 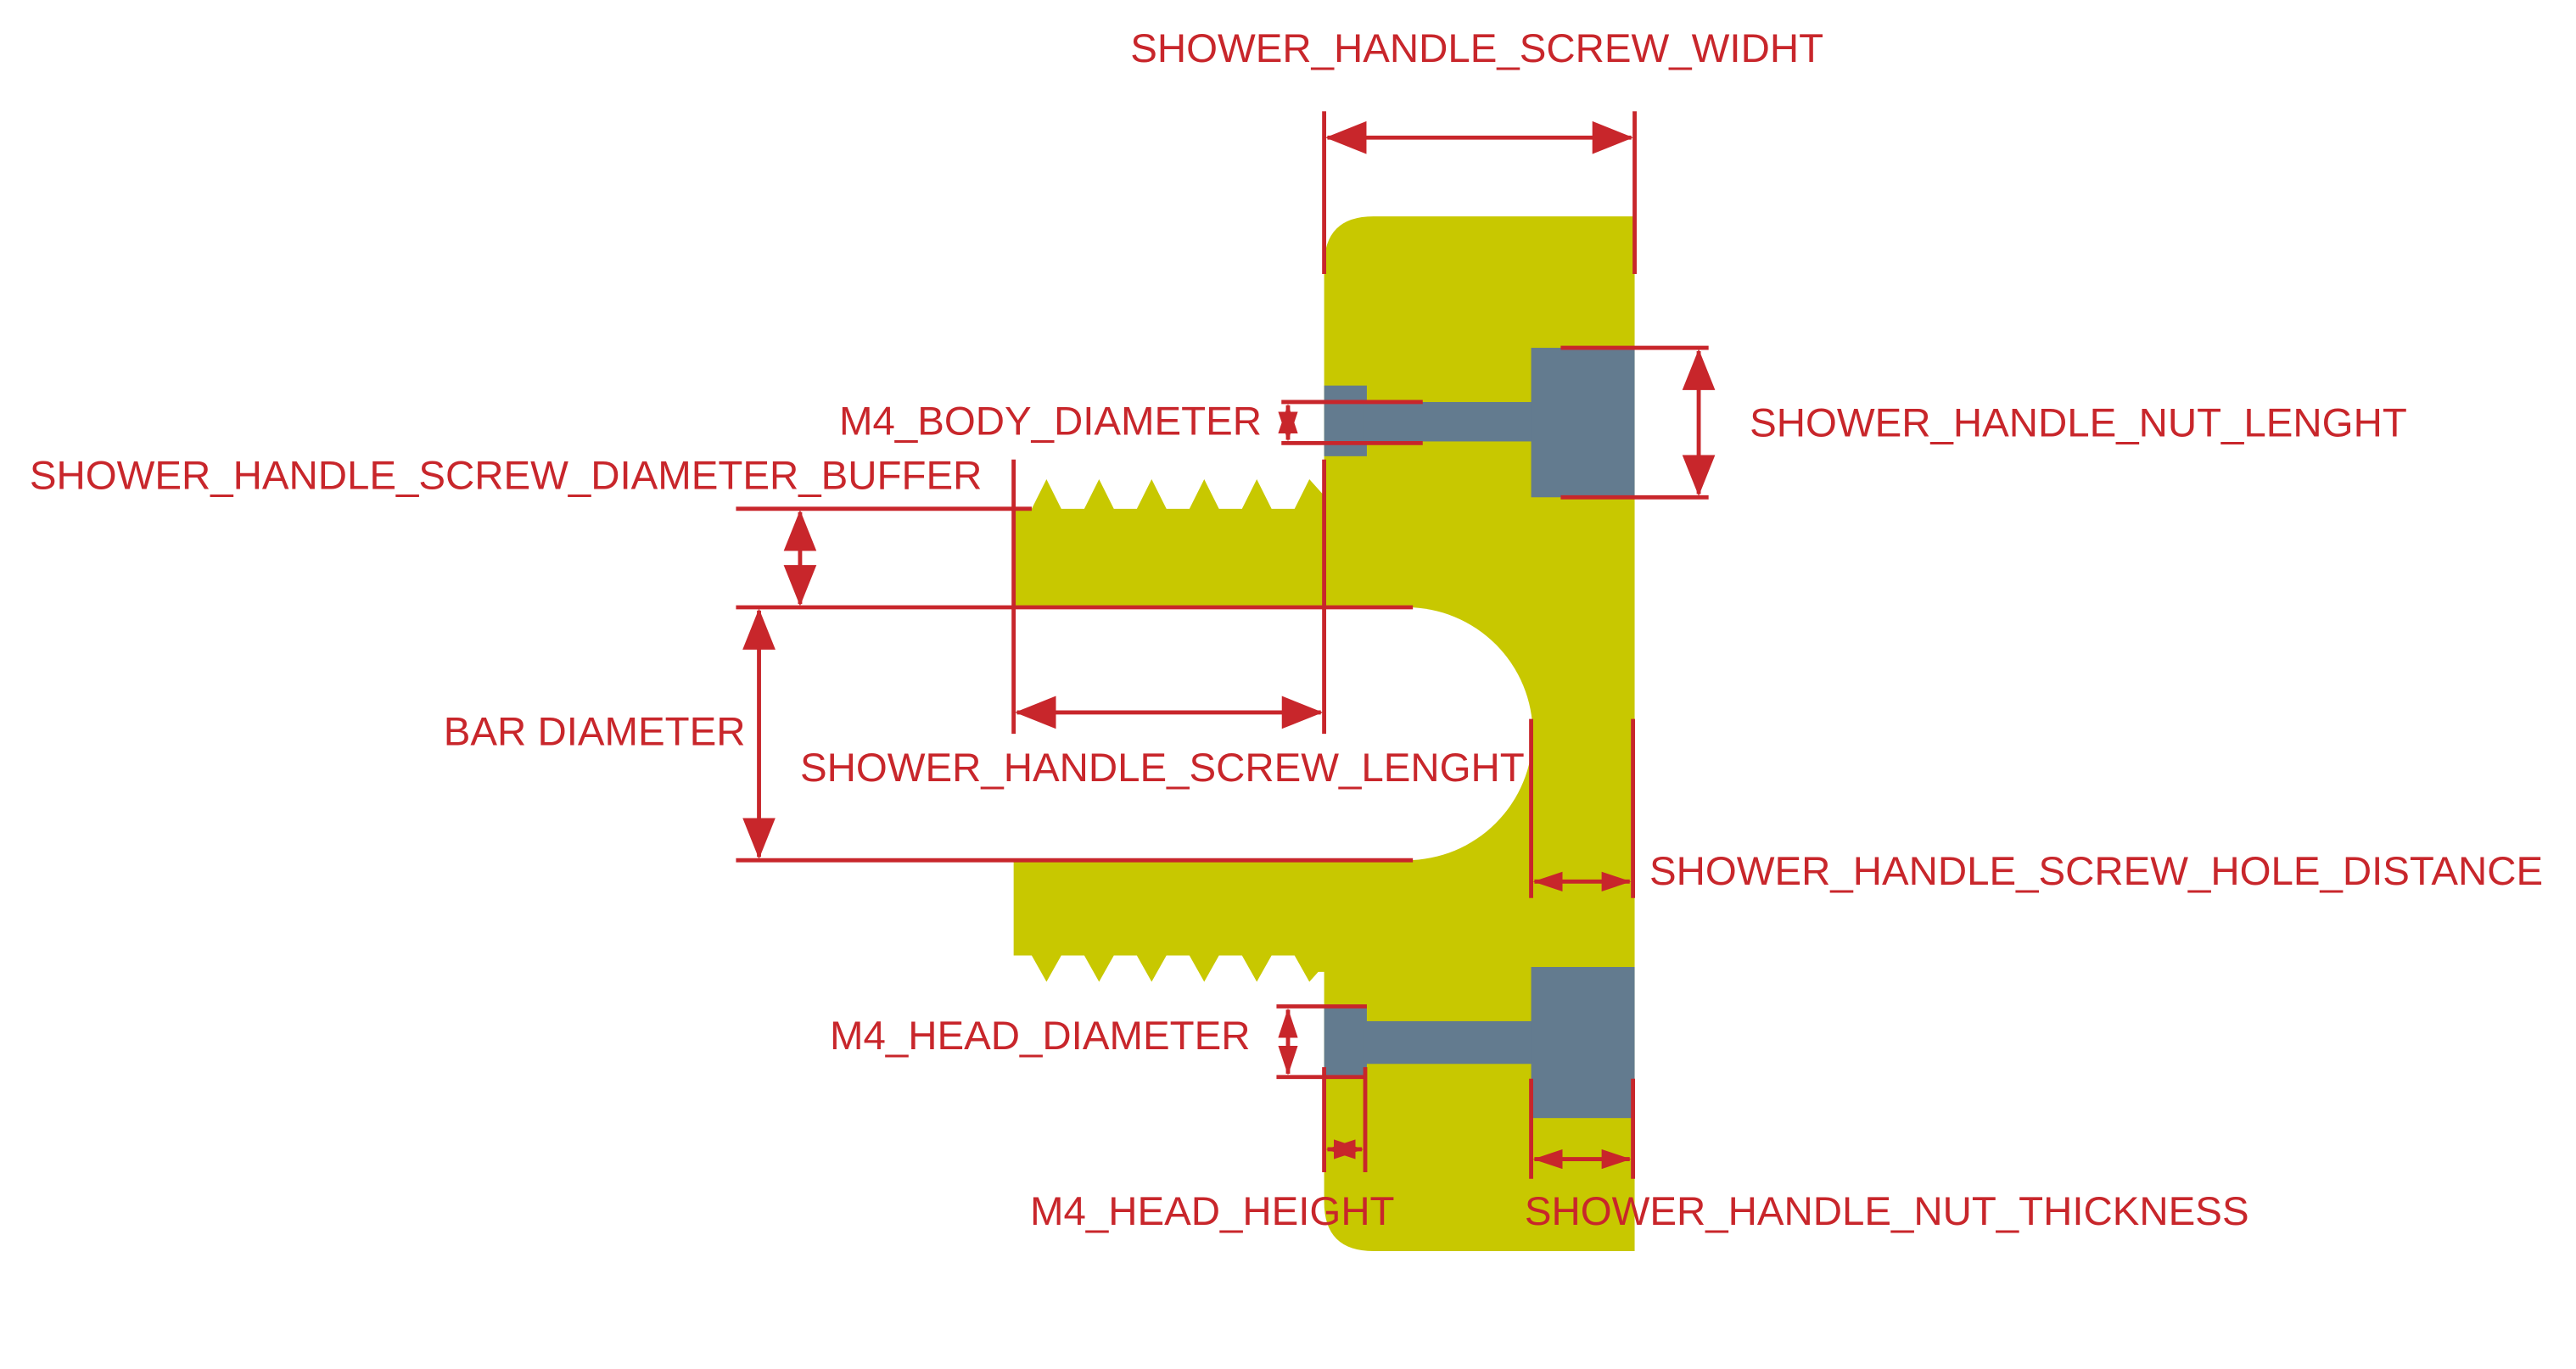 I want to click on dim-screw-diameter-buffer, so click(x=884, y=556).